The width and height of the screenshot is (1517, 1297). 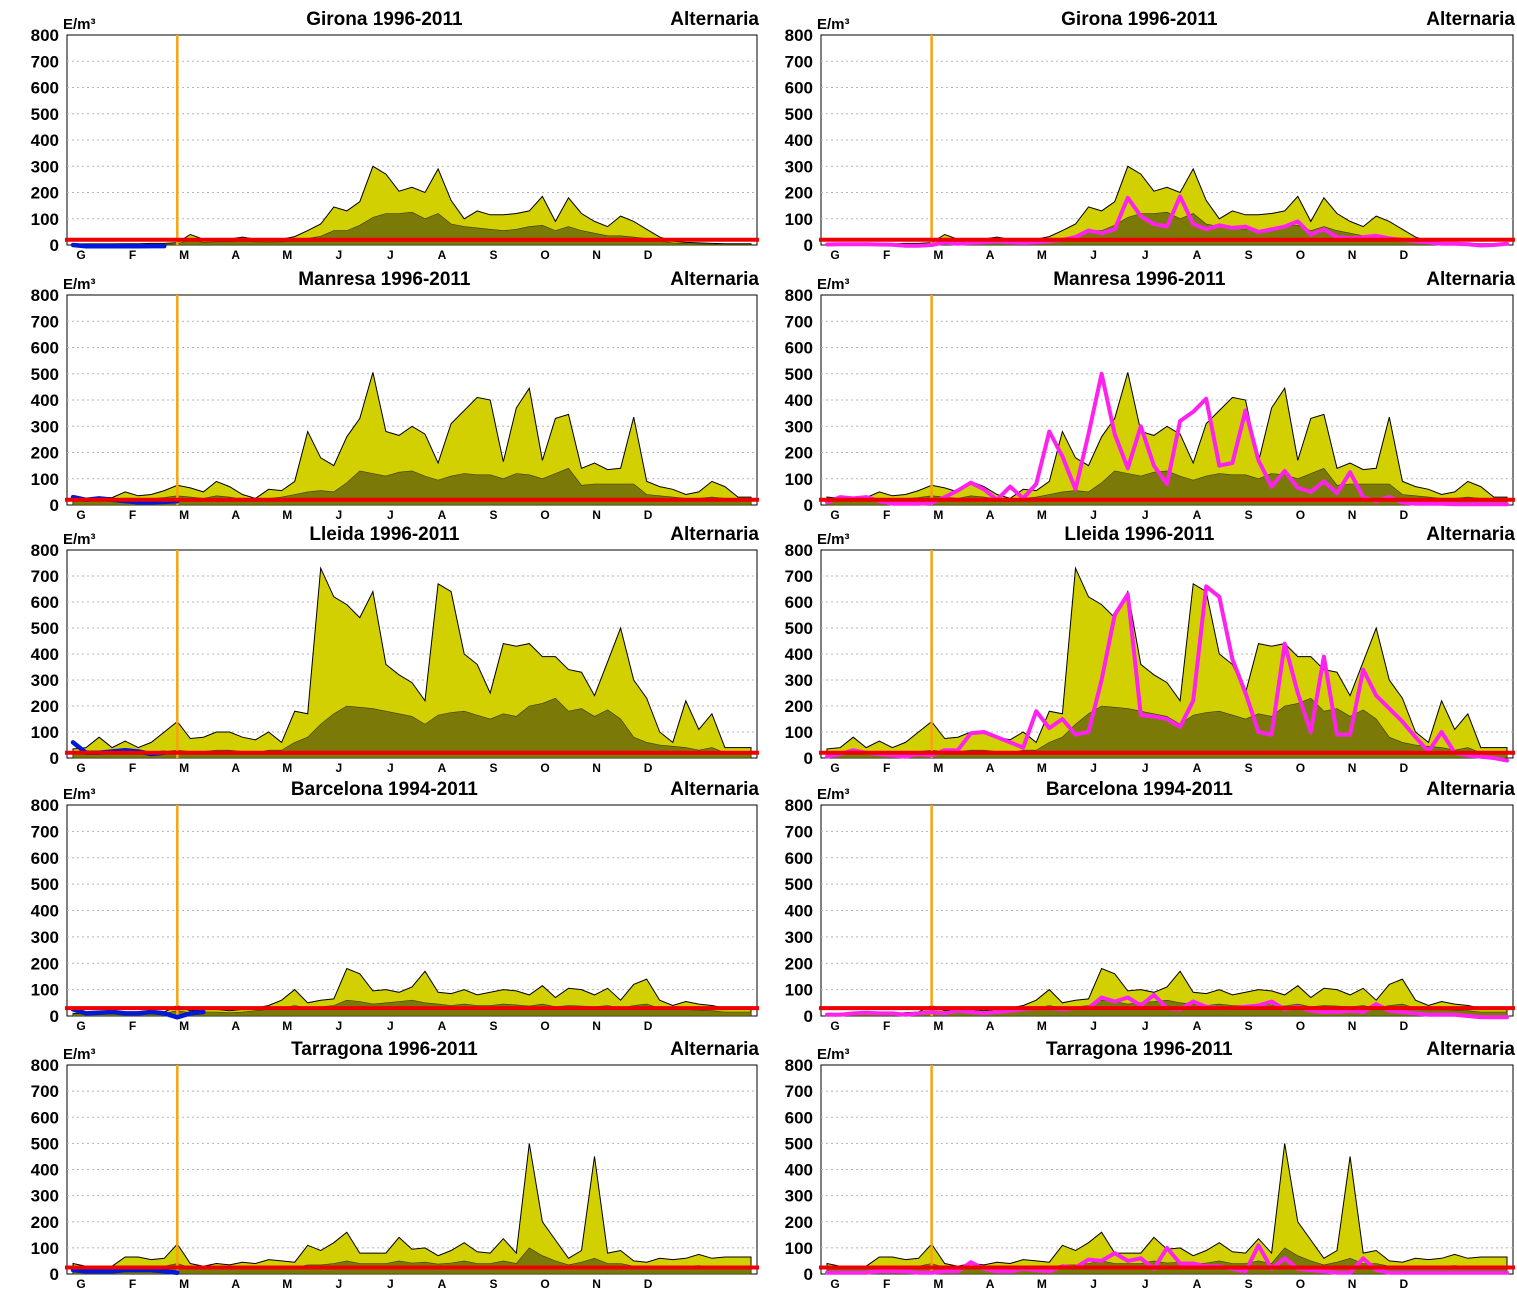 What do you see at coordinates (1139, 534) in the screenshot?
I see `chart-title: Lleida 1996-2011` at bounding box center [1139, 534].